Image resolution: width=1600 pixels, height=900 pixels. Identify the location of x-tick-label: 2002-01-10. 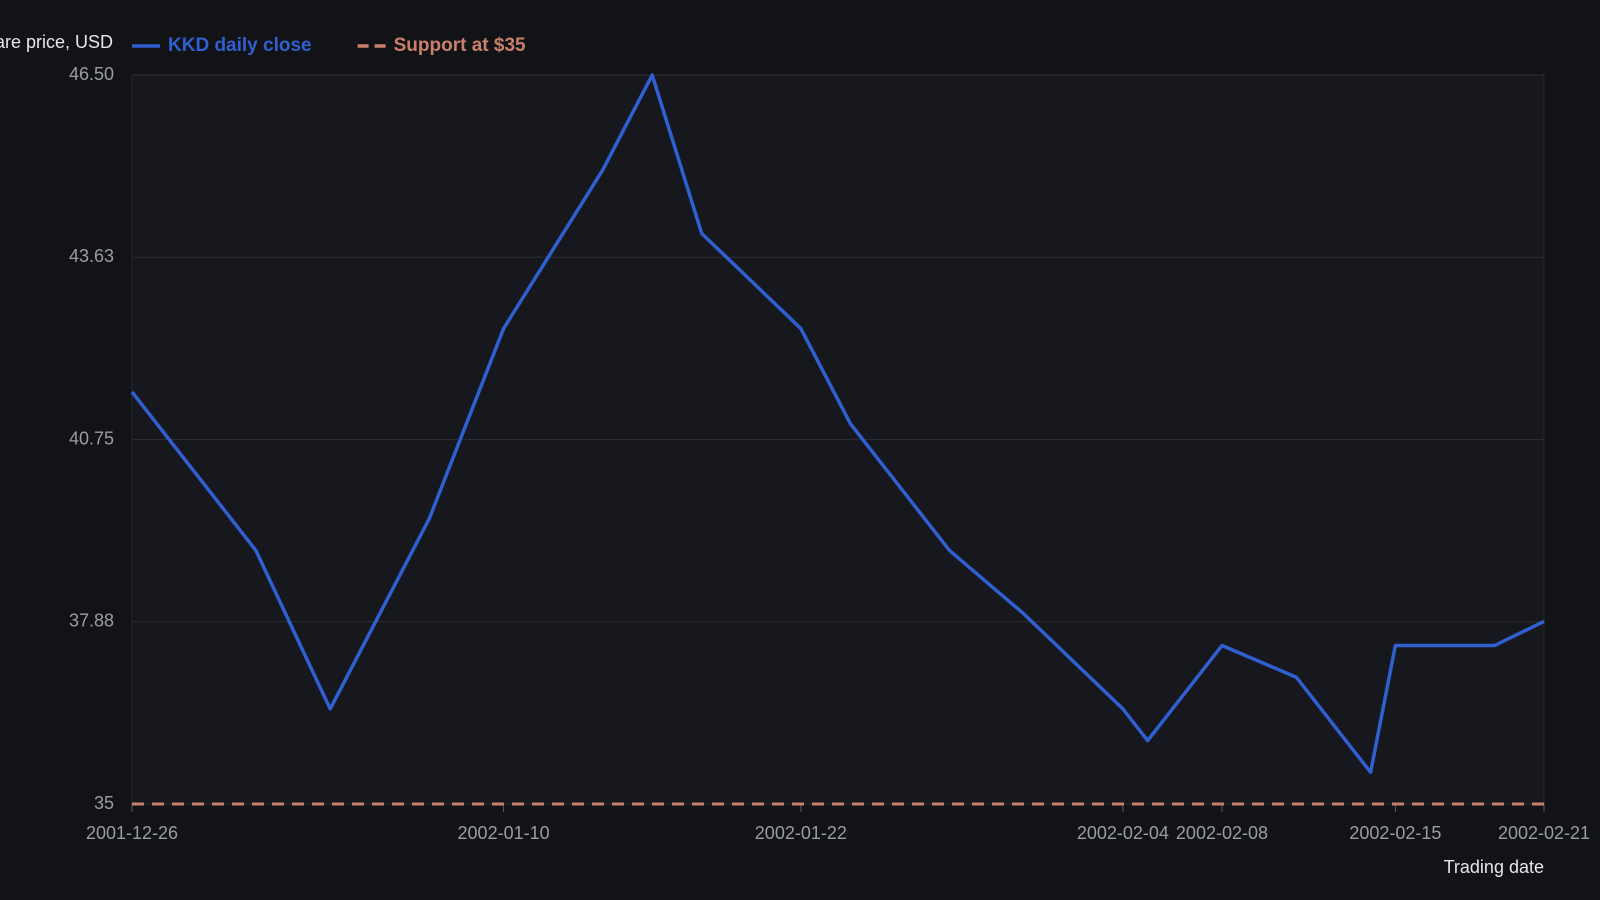
(504, 833).